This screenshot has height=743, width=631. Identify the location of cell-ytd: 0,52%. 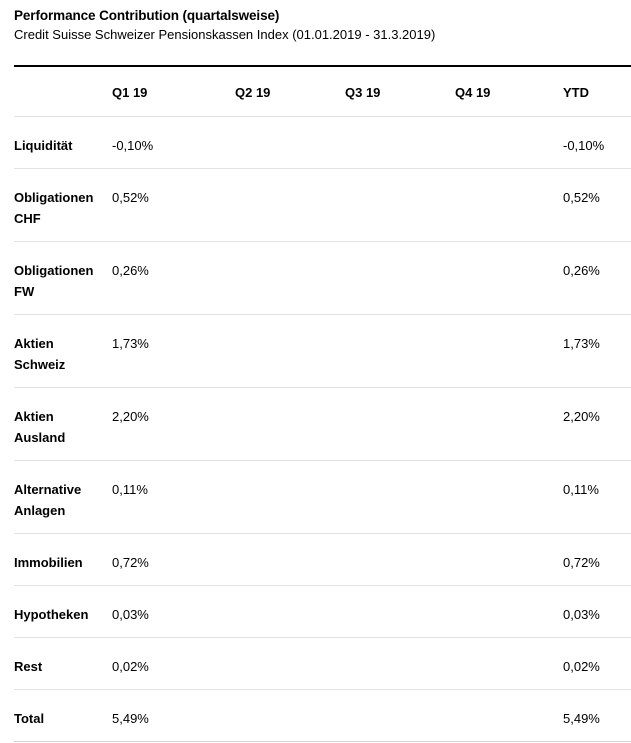
(597, 205).